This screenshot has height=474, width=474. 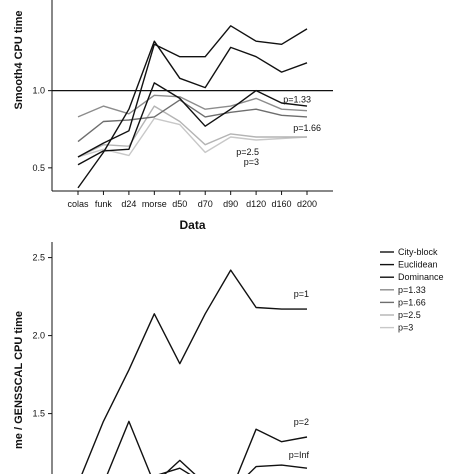 What do you see at coordinates (38, 91) in the screenshot?
I see `y-tick-label: 1.0` at bounding box center [38, 91].